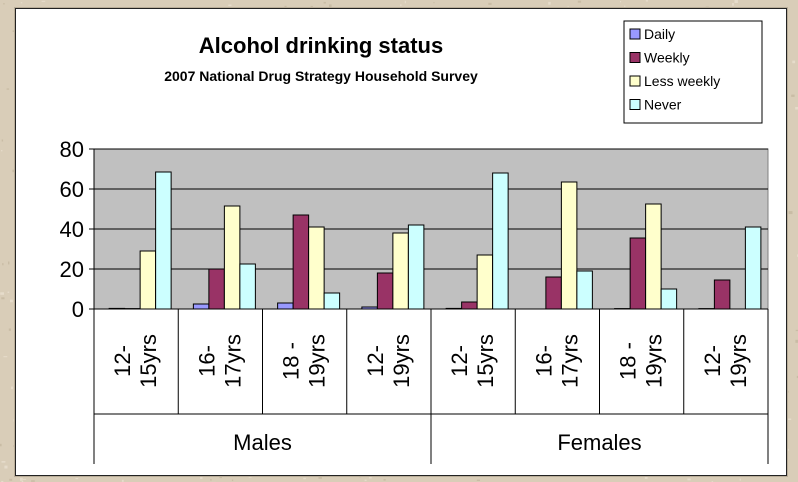 The width and height of the screenshot is (798, 482). What do you see at coordinates (682, 81) in the screenshot?
I see `legend-label: Less weekly` at bounding box center [682, 81].